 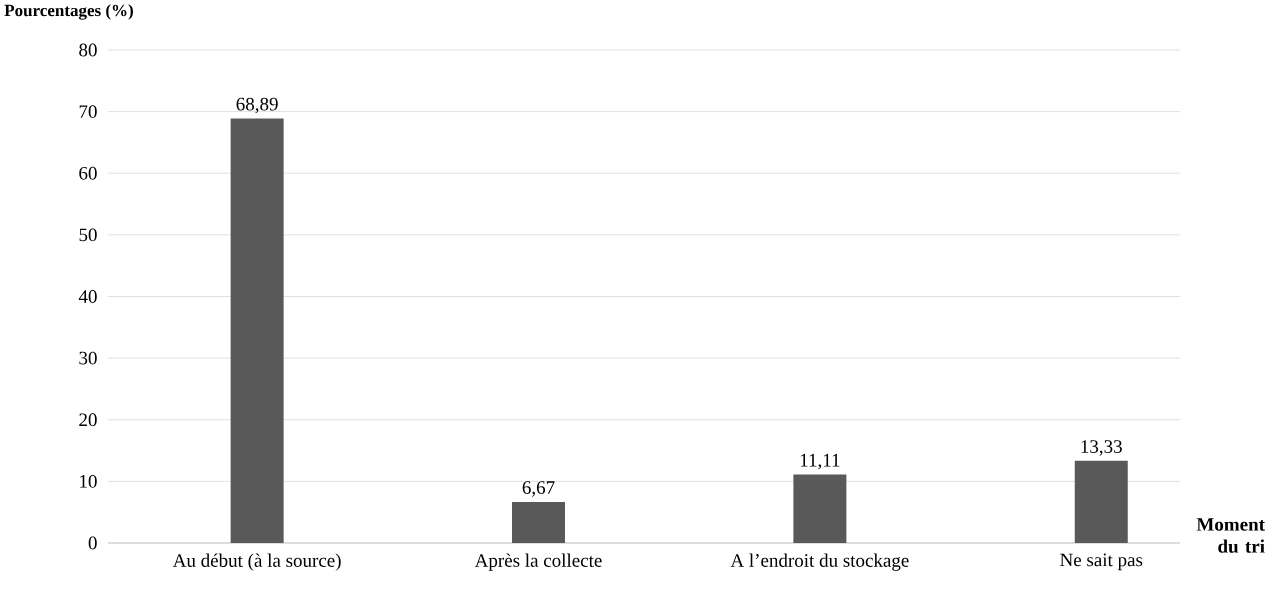 I want to click on data-label: 13,33, so click(x=1101, y=448).